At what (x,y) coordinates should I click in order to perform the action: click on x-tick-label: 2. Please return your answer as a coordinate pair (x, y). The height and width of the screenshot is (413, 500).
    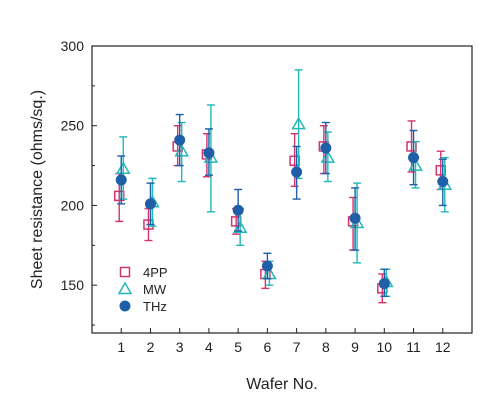
    Looking at the image, I should click on (151, 347).